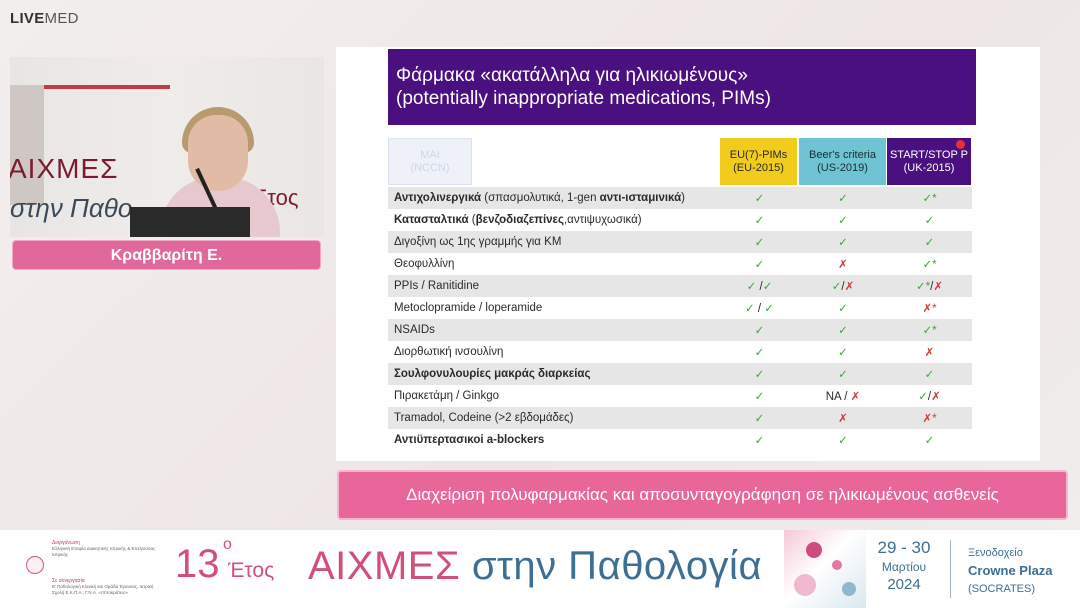  I want to click on venue: Ξενοδοχείο Crowne Plaza (SOCRATES), so click(1010, 571).